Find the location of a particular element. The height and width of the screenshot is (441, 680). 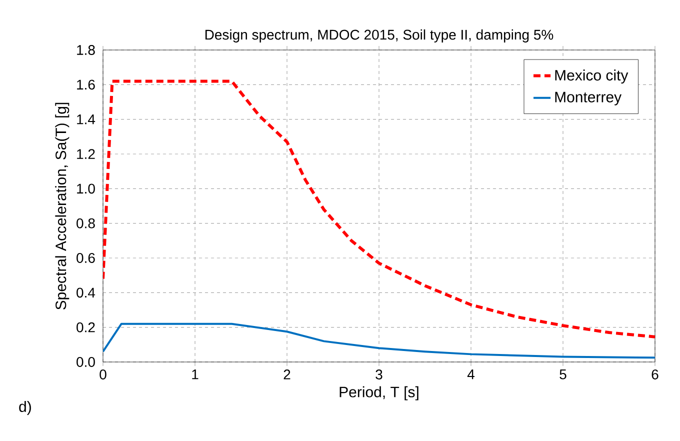

x-tick-label: 5 is located at coordinates (563, 375).